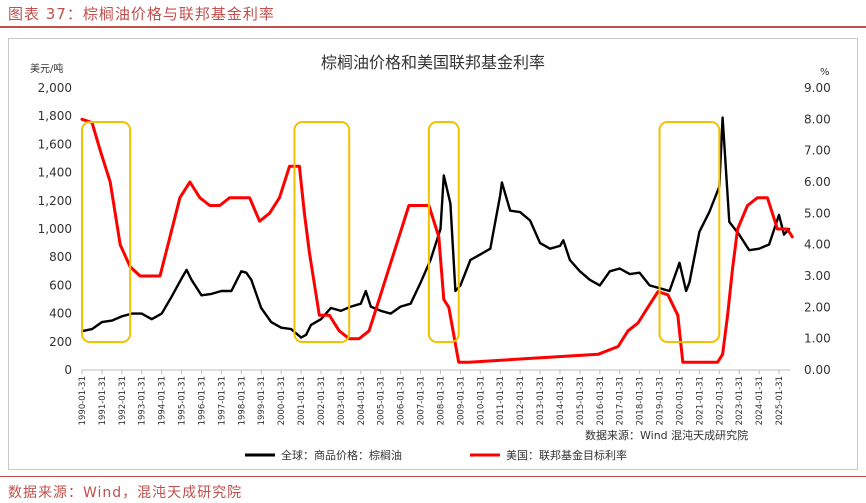  Describe the element at coordinates (422, 400) in the screenshot. I see `x-tick-label: 2007-01-31` at that location.